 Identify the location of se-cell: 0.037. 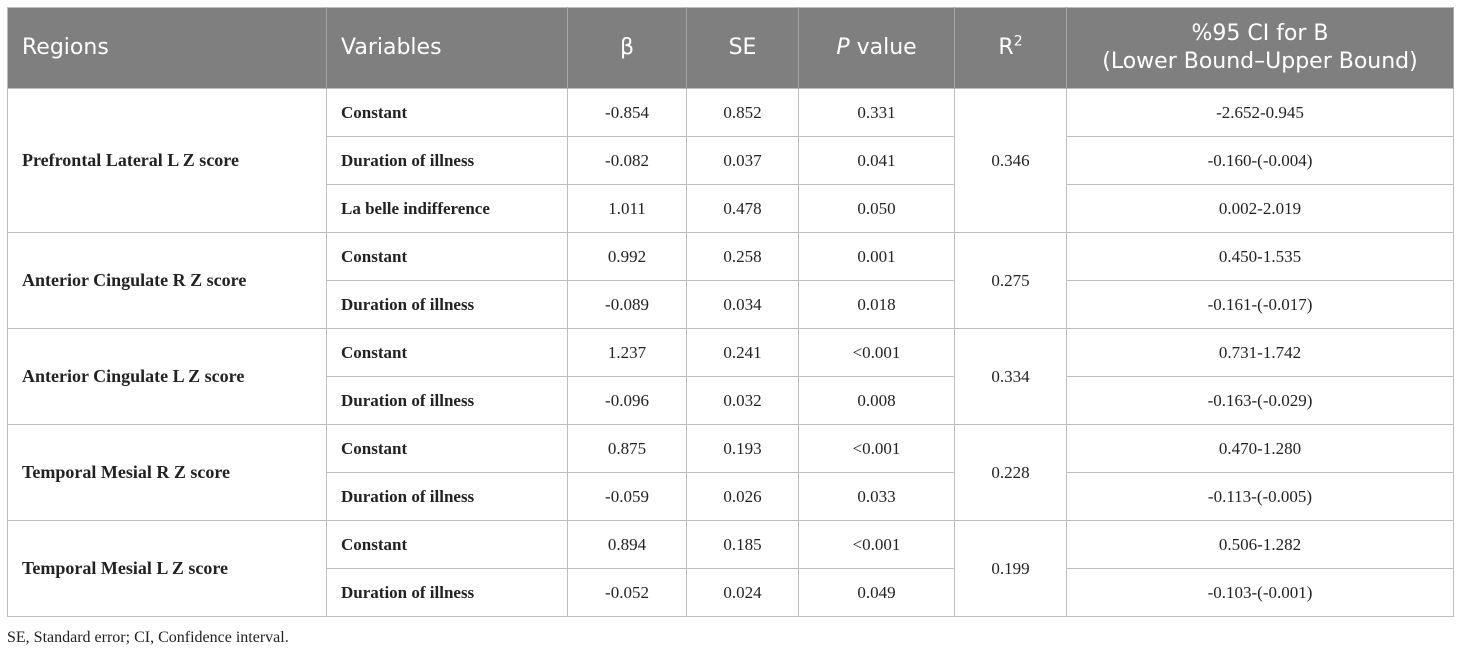
(742, 160).